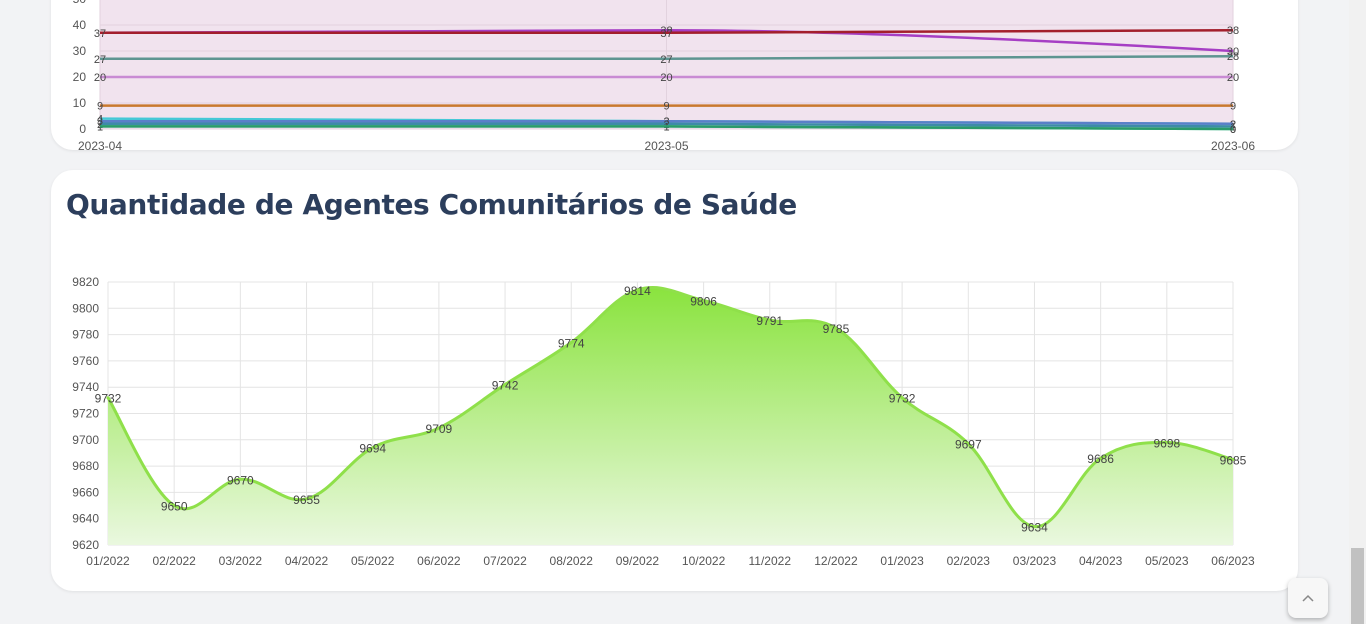 Image resolution: width=1366 pixels, height=624 pixels. Describe the element at coordinates (969, 561) in the screenshot. I see `x-tick-label: 02/2023` at that location.